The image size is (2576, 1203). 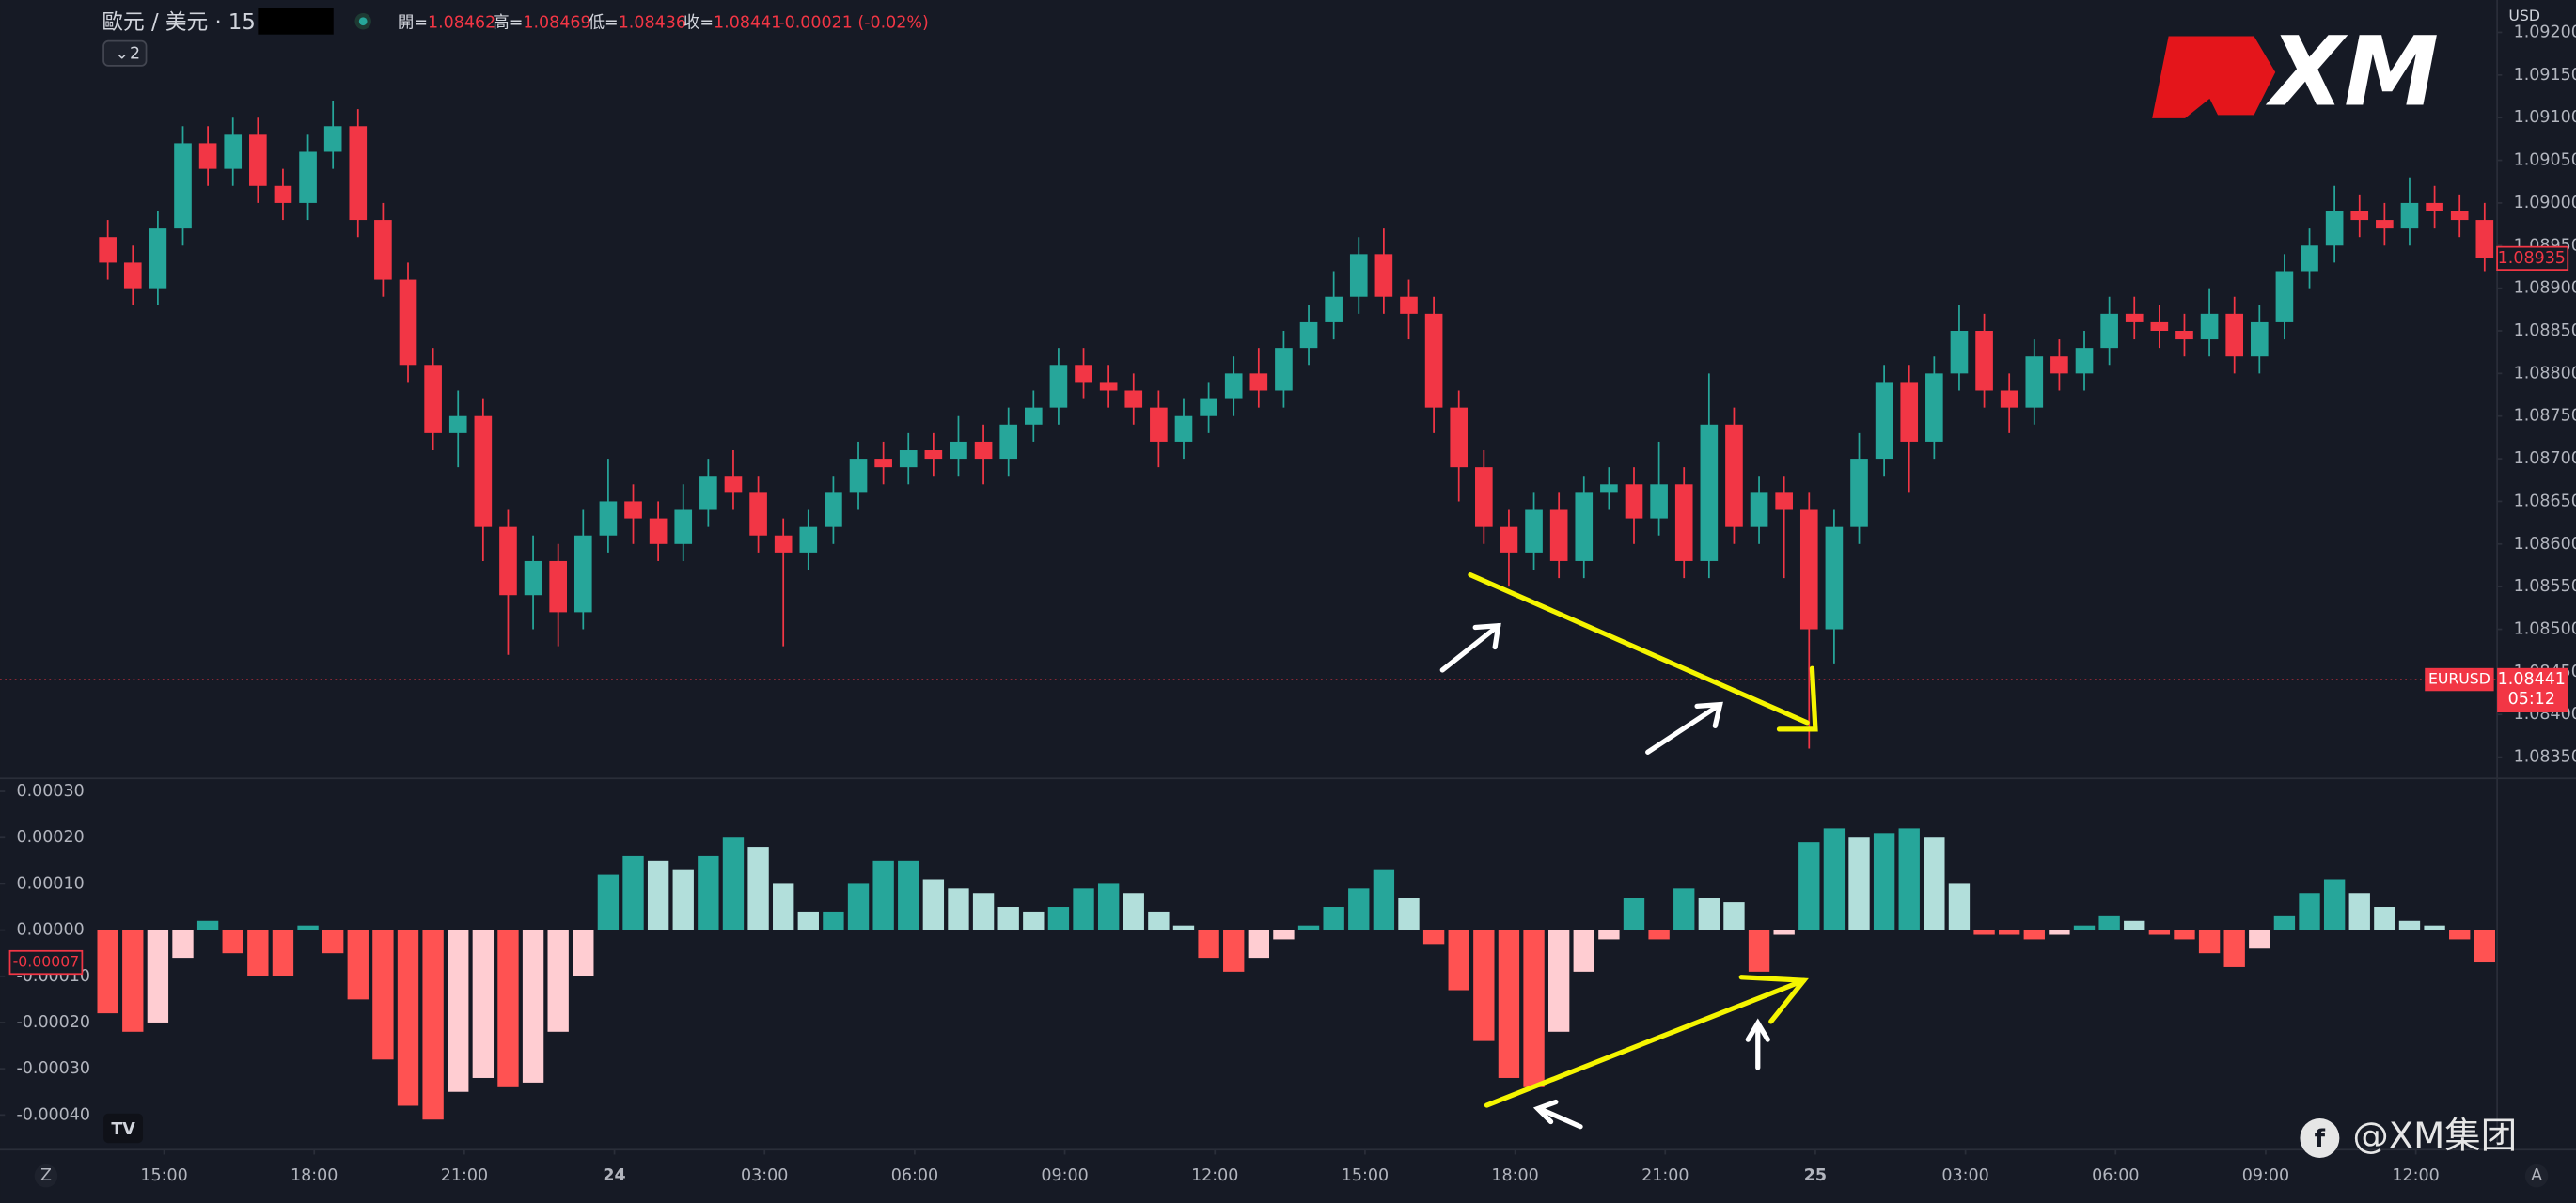 I want to click on ohlc-value: 1.08441, so click(x=748, y=22).